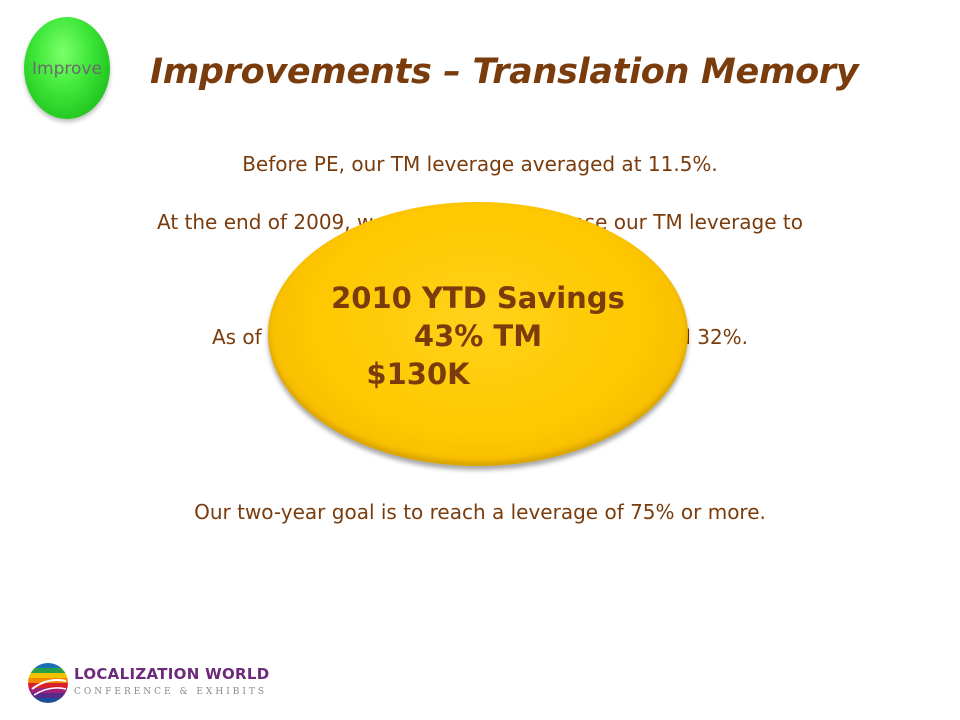 This screenshot has width=960, height=720. I want to click on callout-line-3: $130K, so click(418, 374).